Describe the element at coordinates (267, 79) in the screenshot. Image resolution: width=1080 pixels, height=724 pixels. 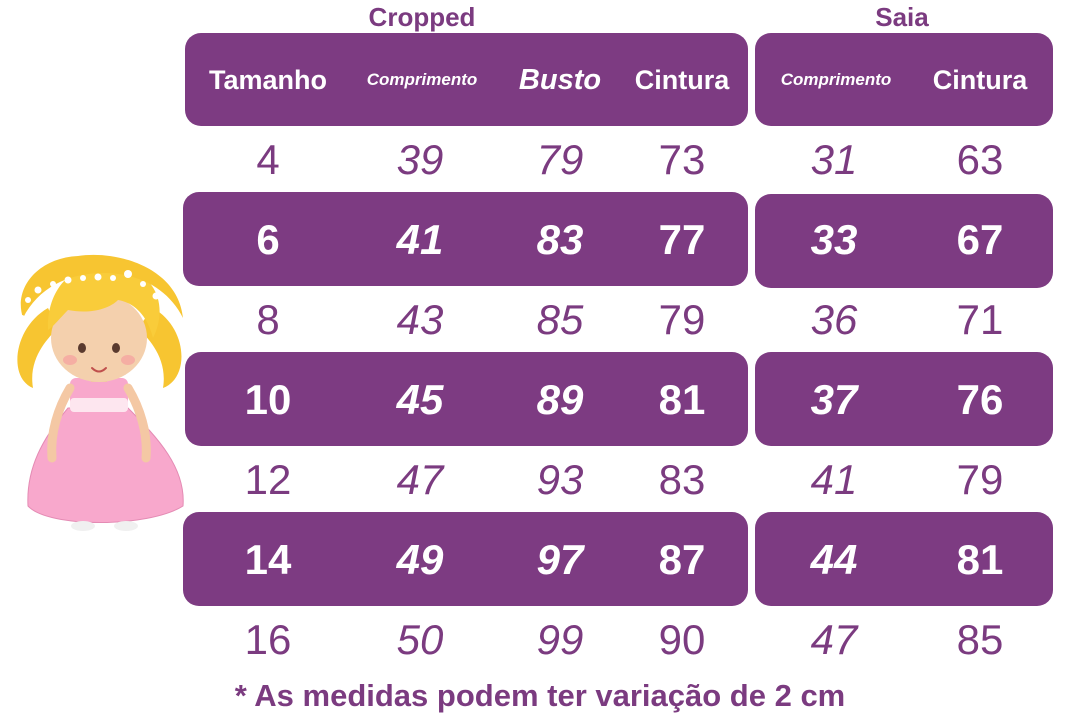
I see `header-tamanho: Tamanho` at that location.